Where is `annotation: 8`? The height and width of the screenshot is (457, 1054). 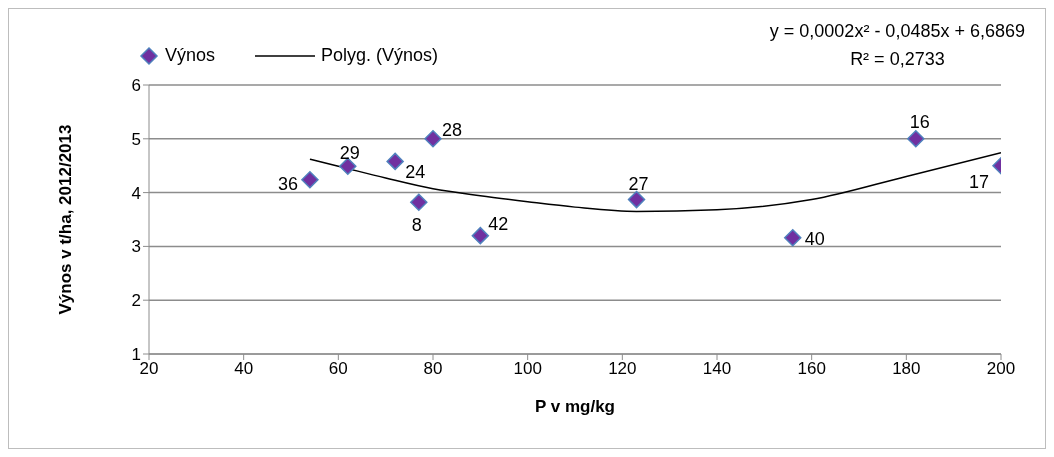
annotation: 8 is located at coordinates (416, 225).